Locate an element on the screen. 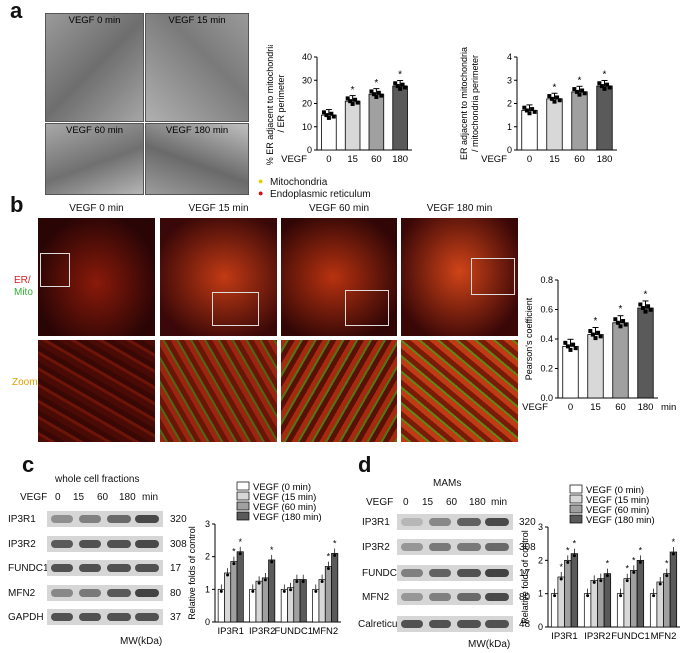 The image size is (685, 653). x-tick-label: 60 is located at coordinates (376, 159).